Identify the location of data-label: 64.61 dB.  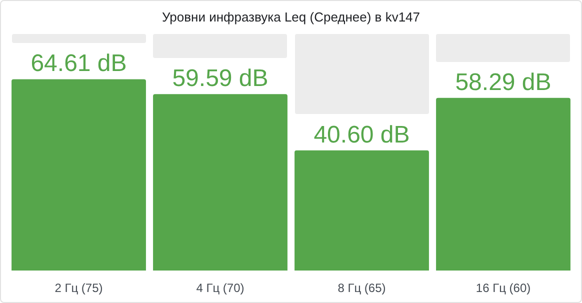
(78, 64).